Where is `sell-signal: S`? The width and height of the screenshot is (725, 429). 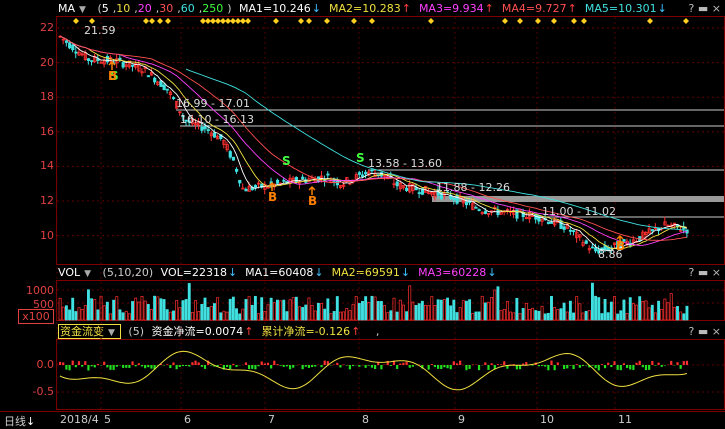
sell-signal: S is located at coordinates (286, 161).